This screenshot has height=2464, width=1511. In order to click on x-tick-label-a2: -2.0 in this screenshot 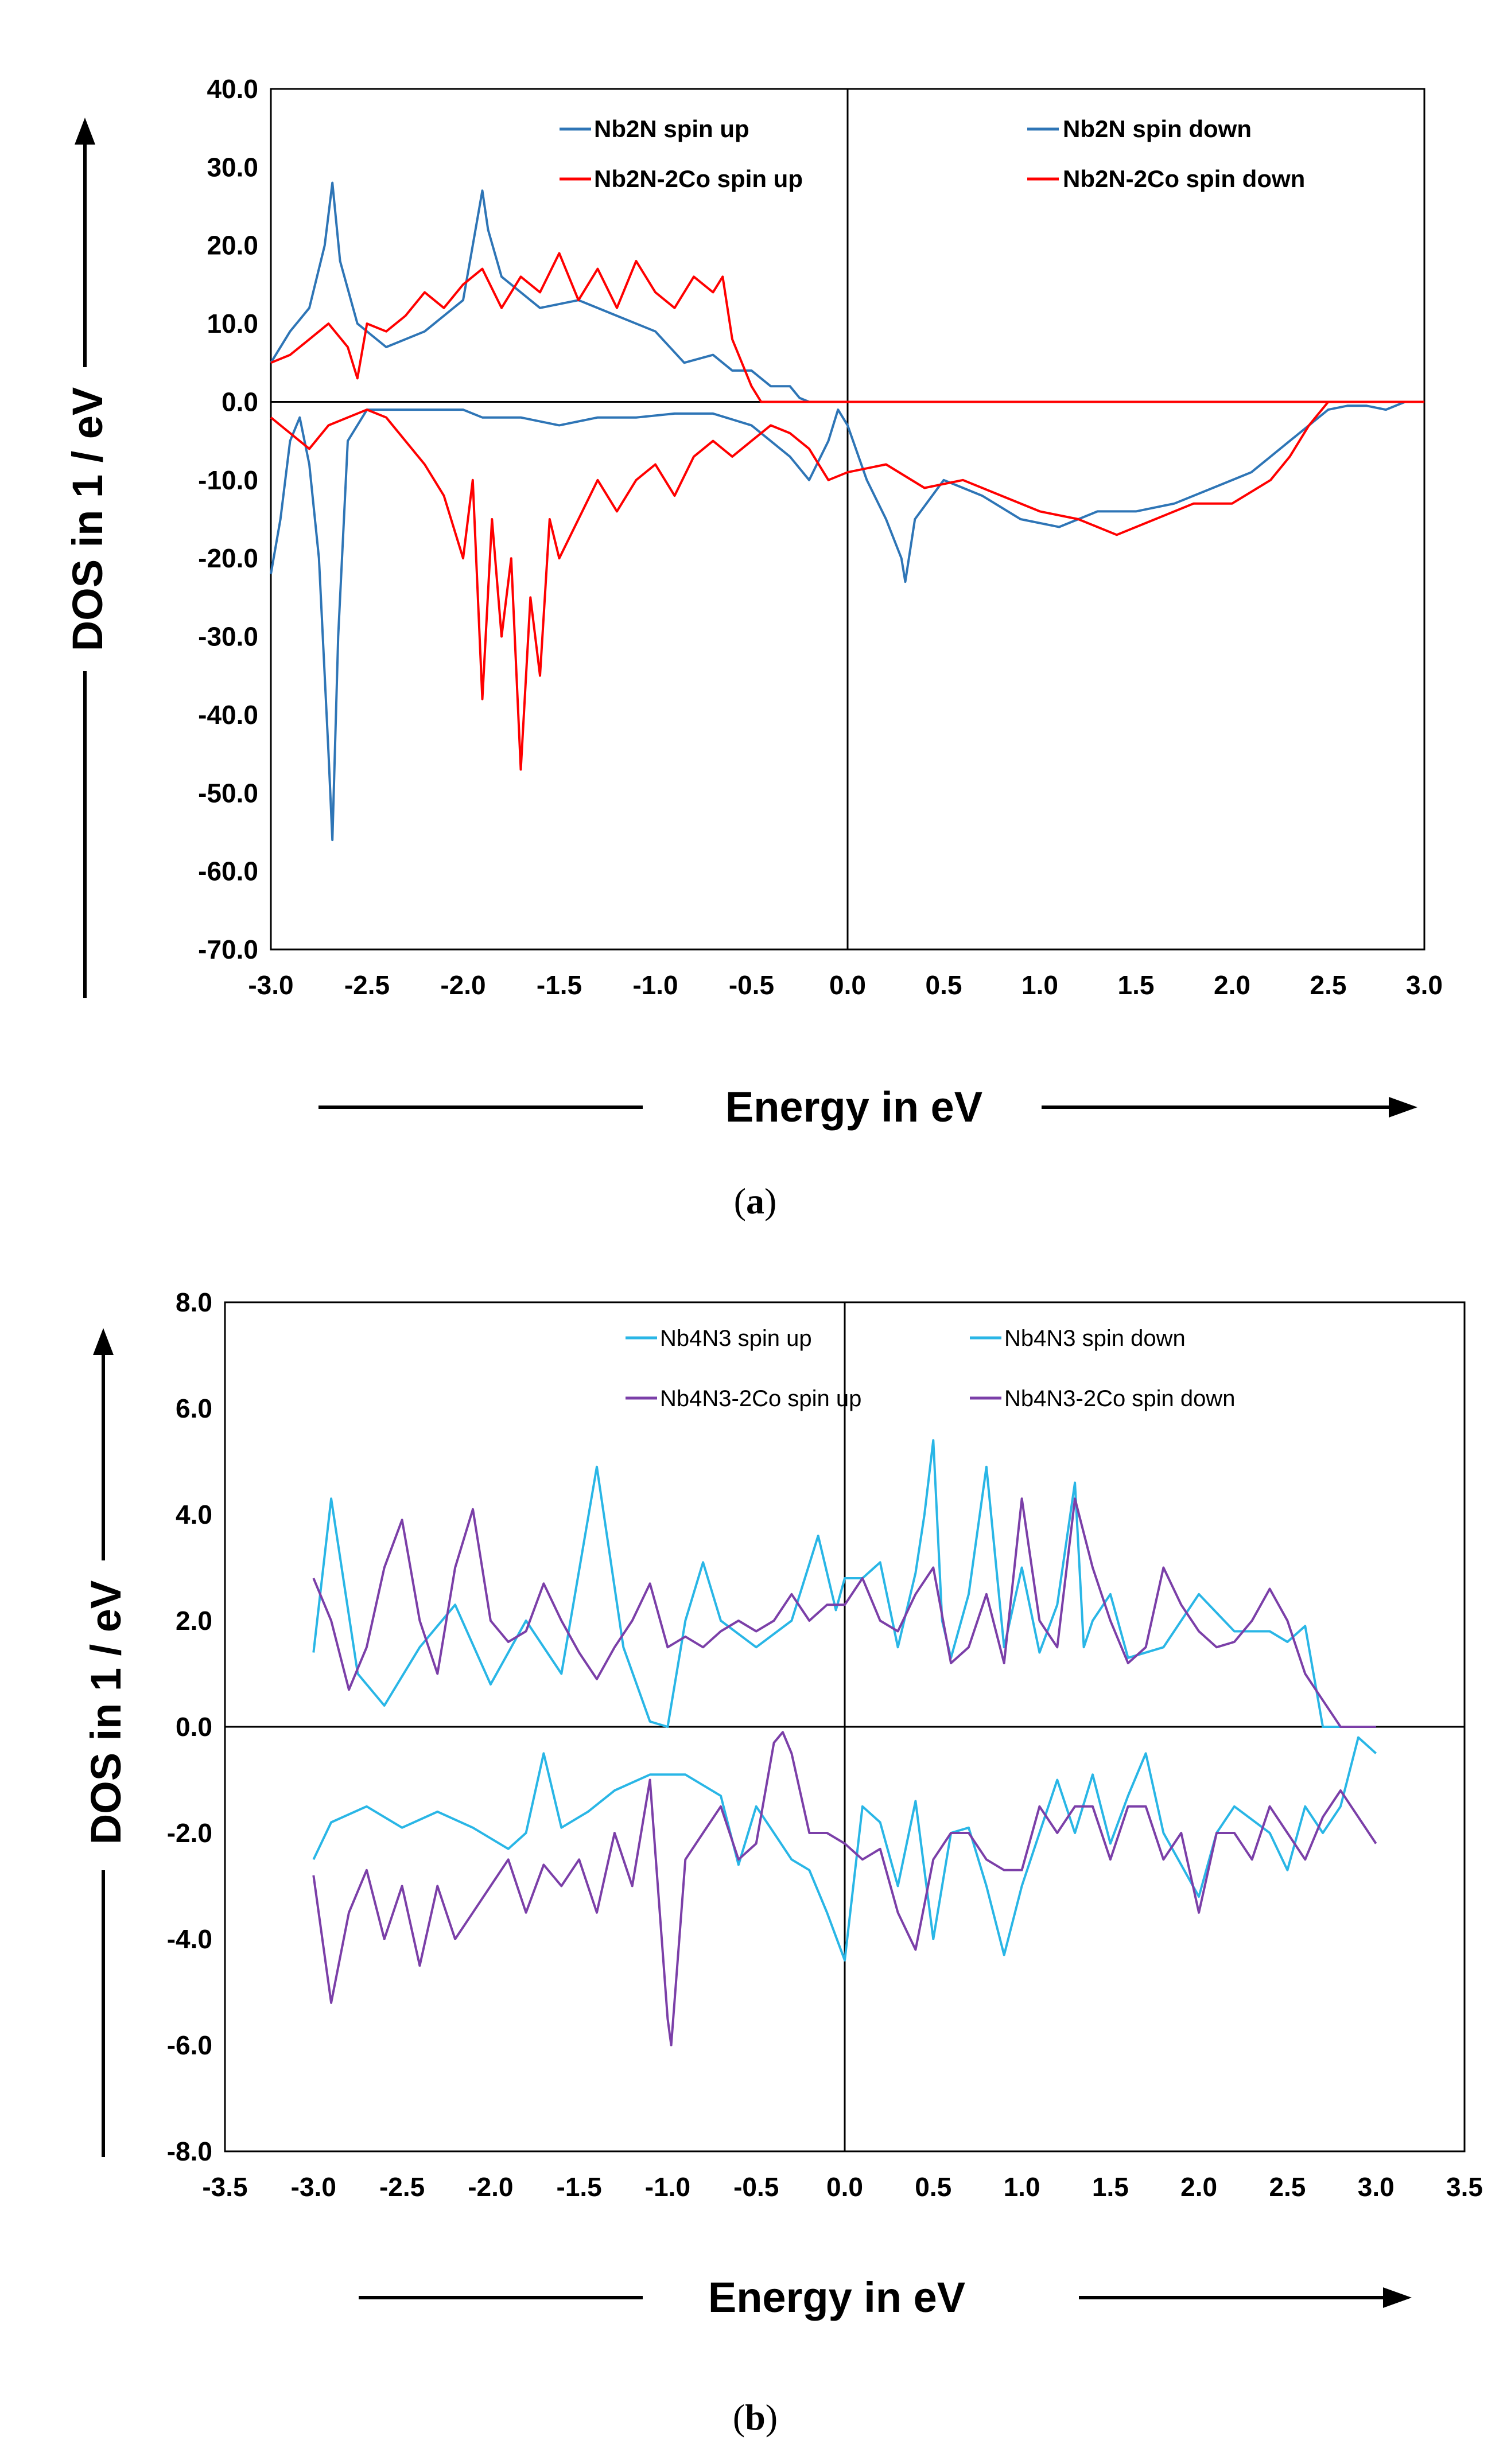, I will do `click(462, 985)`.